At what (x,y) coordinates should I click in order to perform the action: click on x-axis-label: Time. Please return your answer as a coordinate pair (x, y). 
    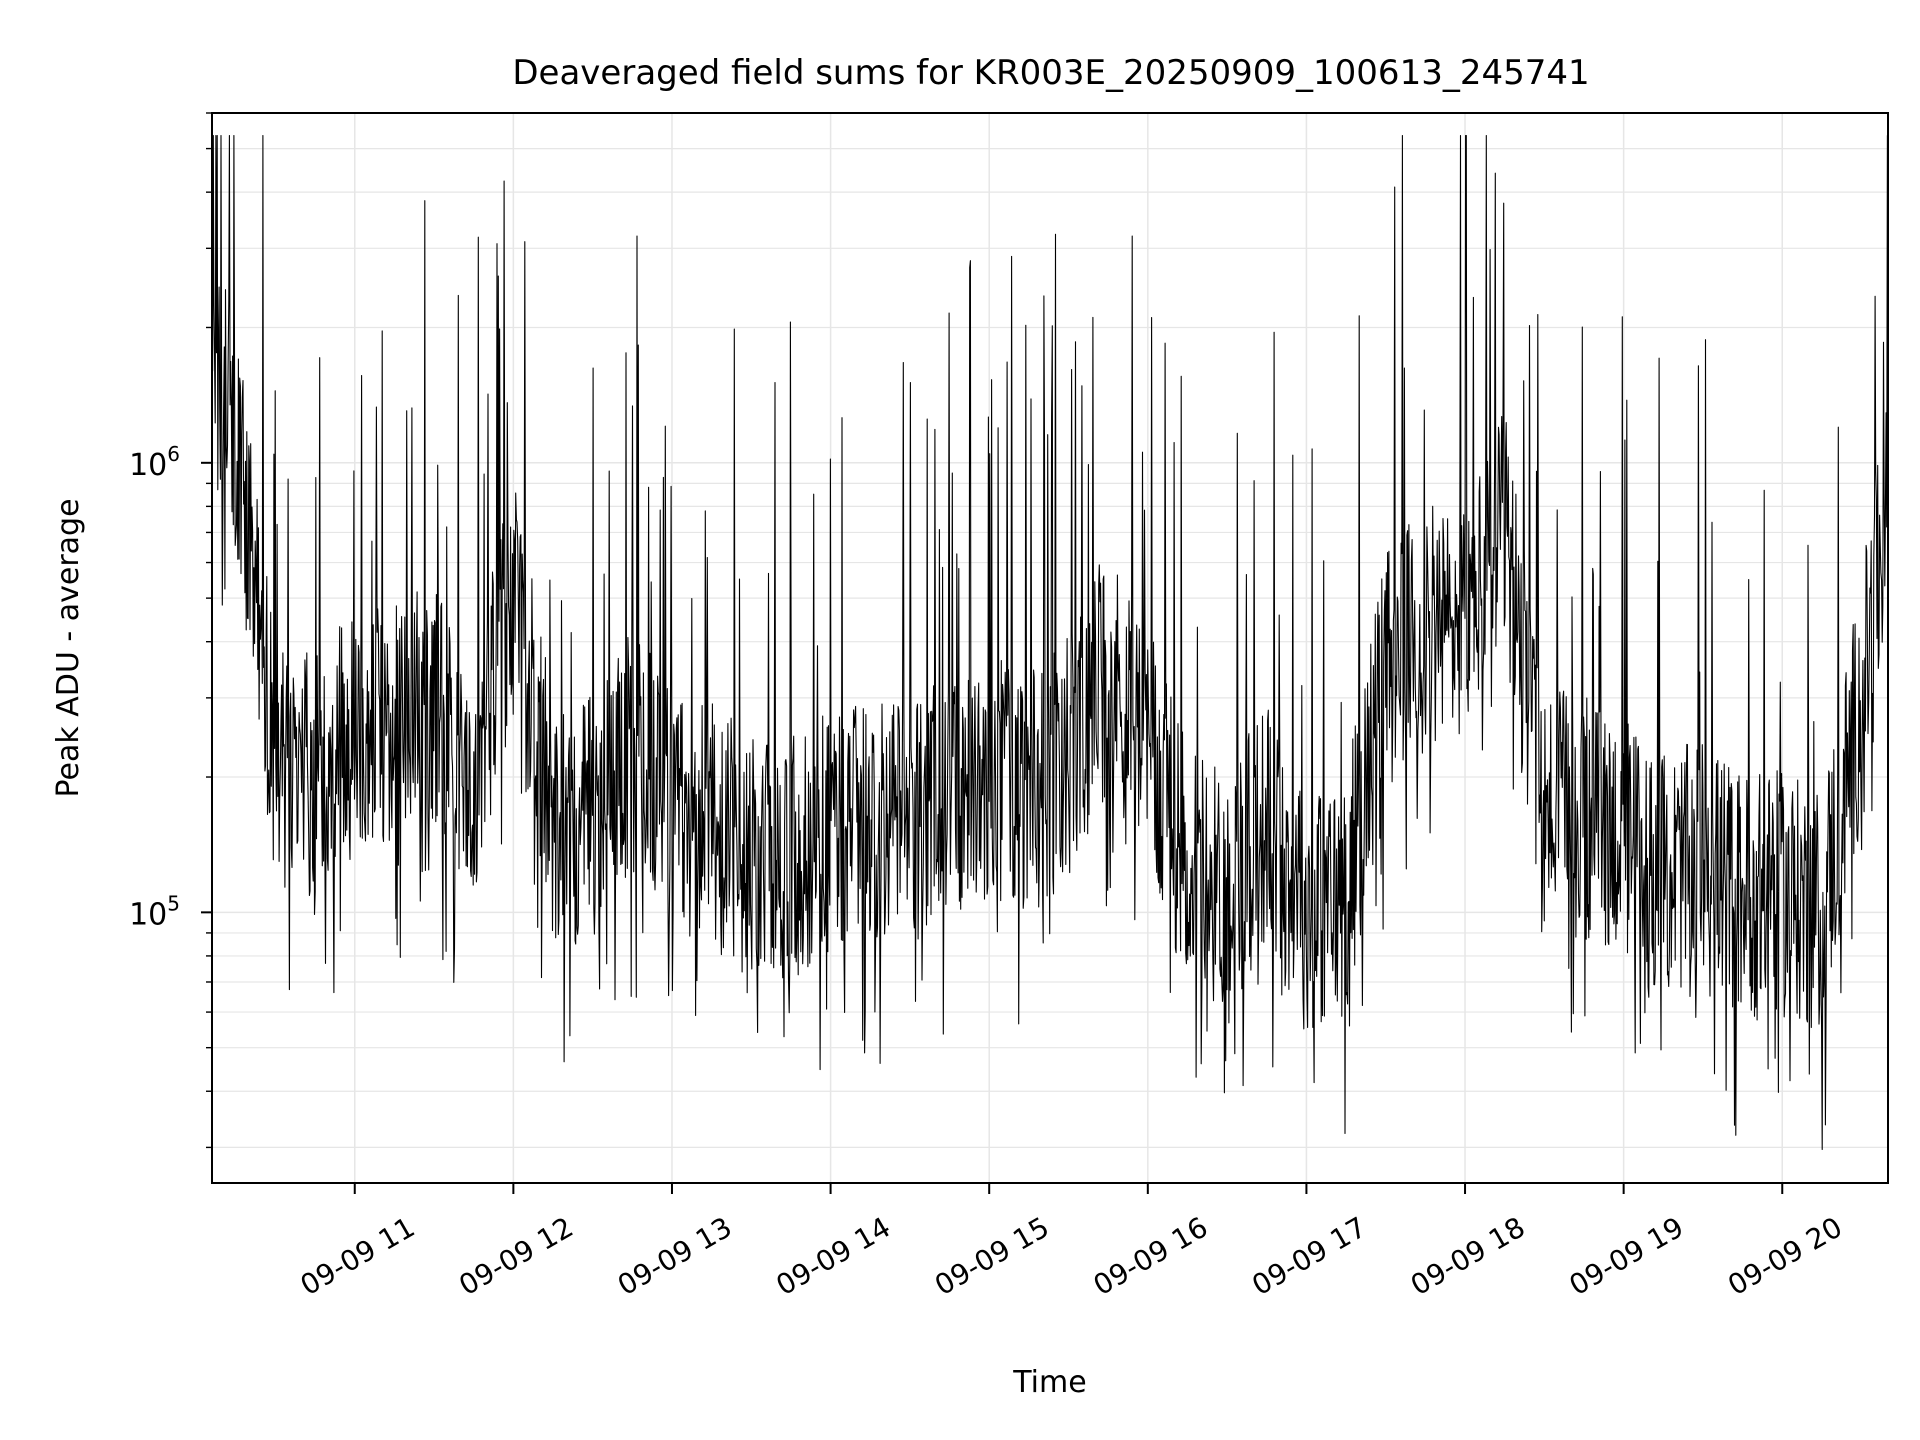
    Looking at the image, I should click on (1049, 1382).